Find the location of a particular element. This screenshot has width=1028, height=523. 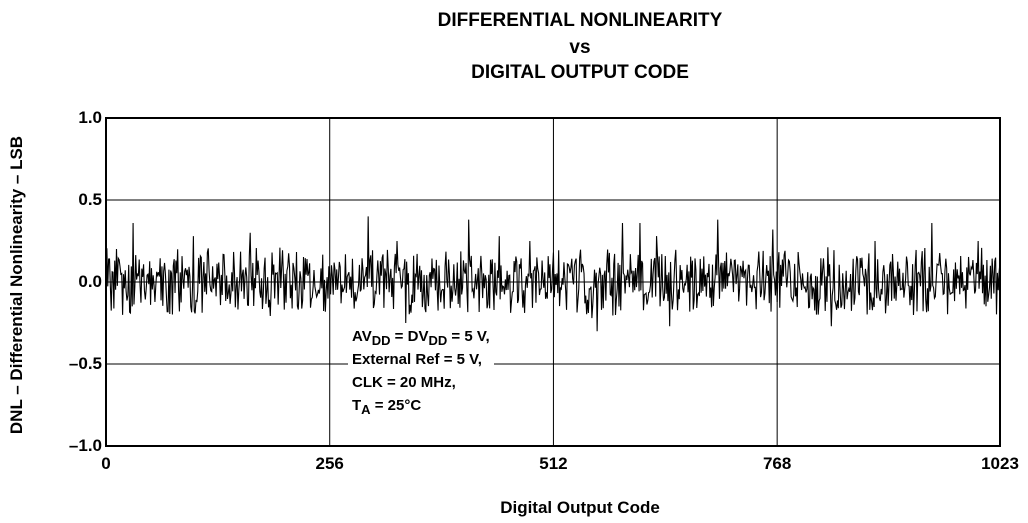

y-tick-label-0: 1.0 is located at coordinates (90, 117).